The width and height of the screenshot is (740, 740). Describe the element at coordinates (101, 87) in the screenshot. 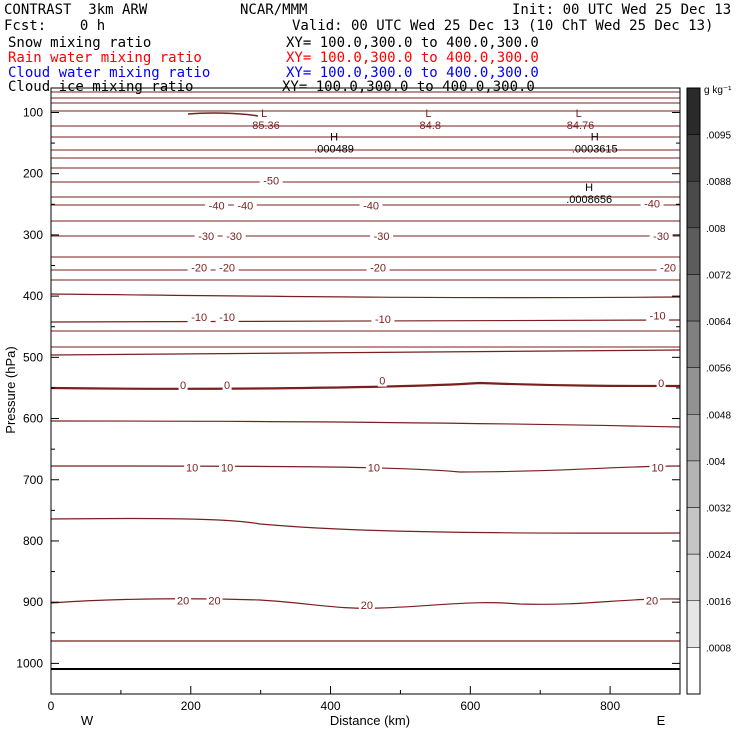

I see `field-row: Cloud ice mixing ratio` at that location.